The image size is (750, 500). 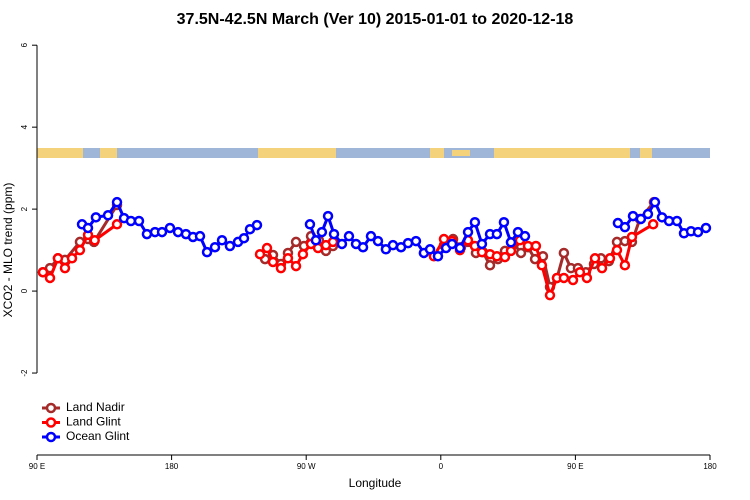 I want to click on y-tick-label: -2, so click(x=24, y=373).